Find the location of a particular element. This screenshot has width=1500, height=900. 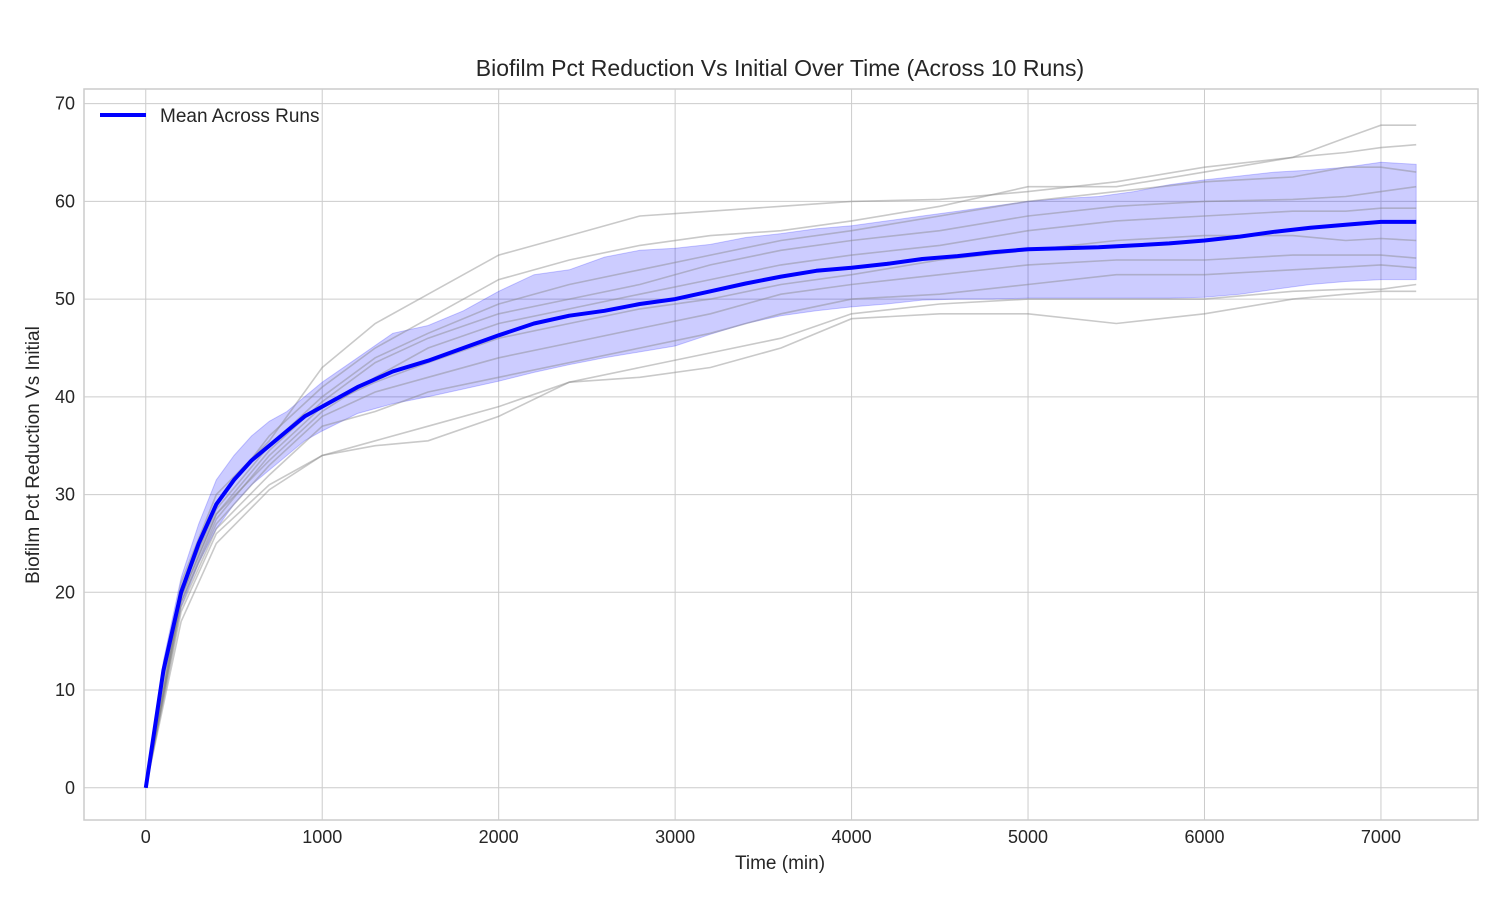

y-tick-labels: 0 10 20 30 40 50 60 70 is located at coordinates (65, 446).